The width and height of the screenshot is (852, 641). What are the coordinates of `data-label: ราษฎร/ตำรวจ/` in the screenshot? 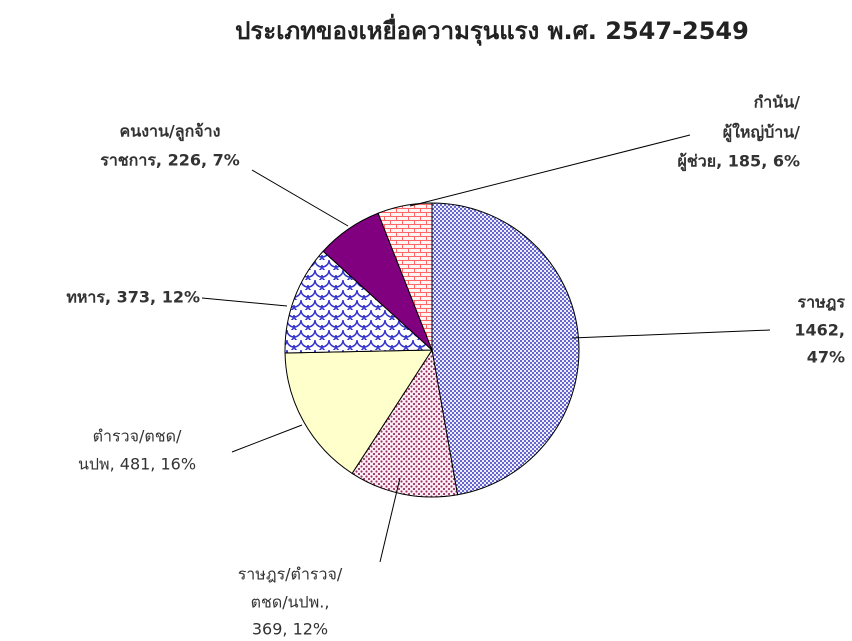 It's located at (290, 574).